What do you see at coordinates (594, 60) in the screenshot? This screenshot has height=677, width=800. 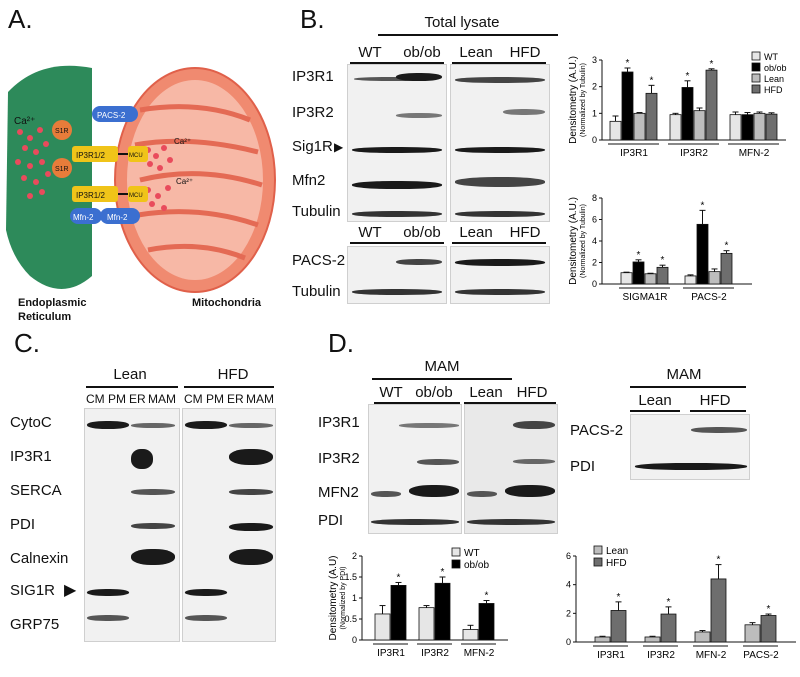 I see `y-tick-label: 3` at bounding box center [594, 60].